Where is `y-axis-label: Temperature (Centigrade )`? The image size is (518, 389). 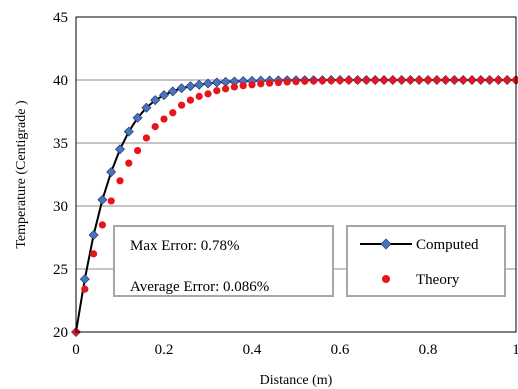 y-axis-label: Temperature (Centigrade ) is located at coordinates (21, 174).